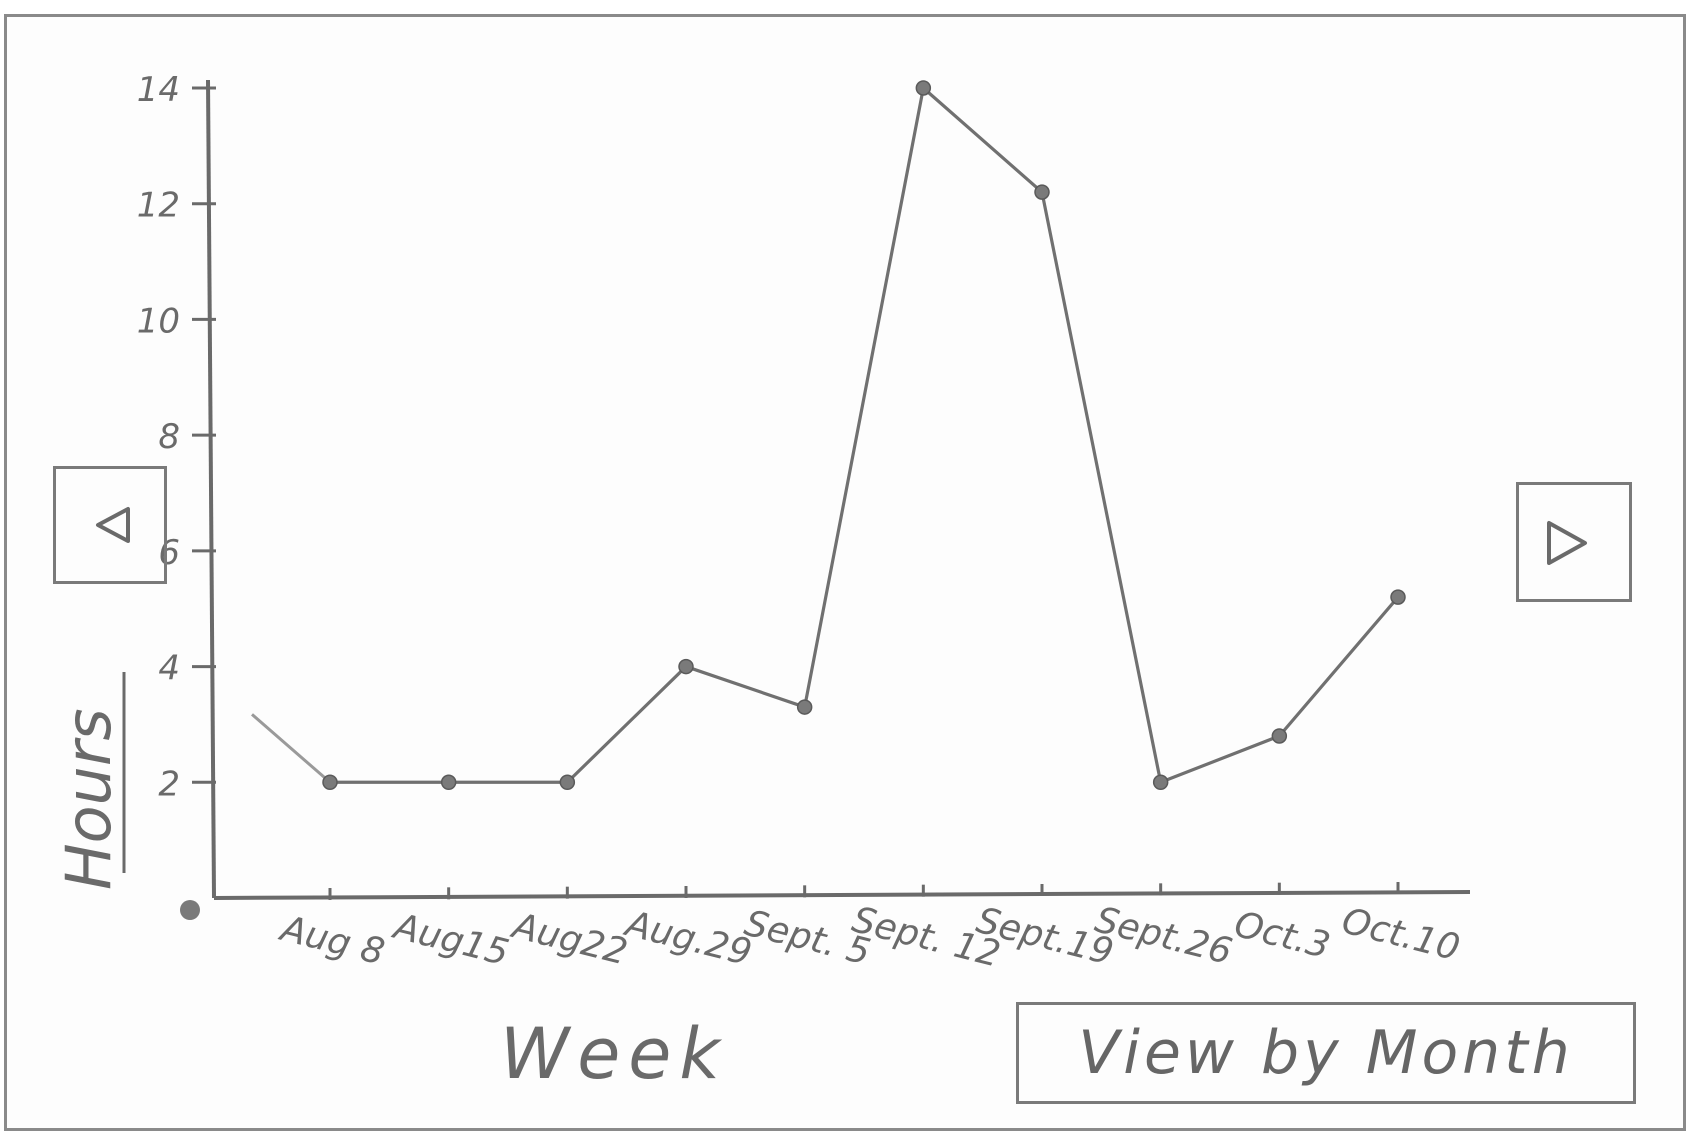  I want to click on y-tick-label: 10, so click(158, 321).